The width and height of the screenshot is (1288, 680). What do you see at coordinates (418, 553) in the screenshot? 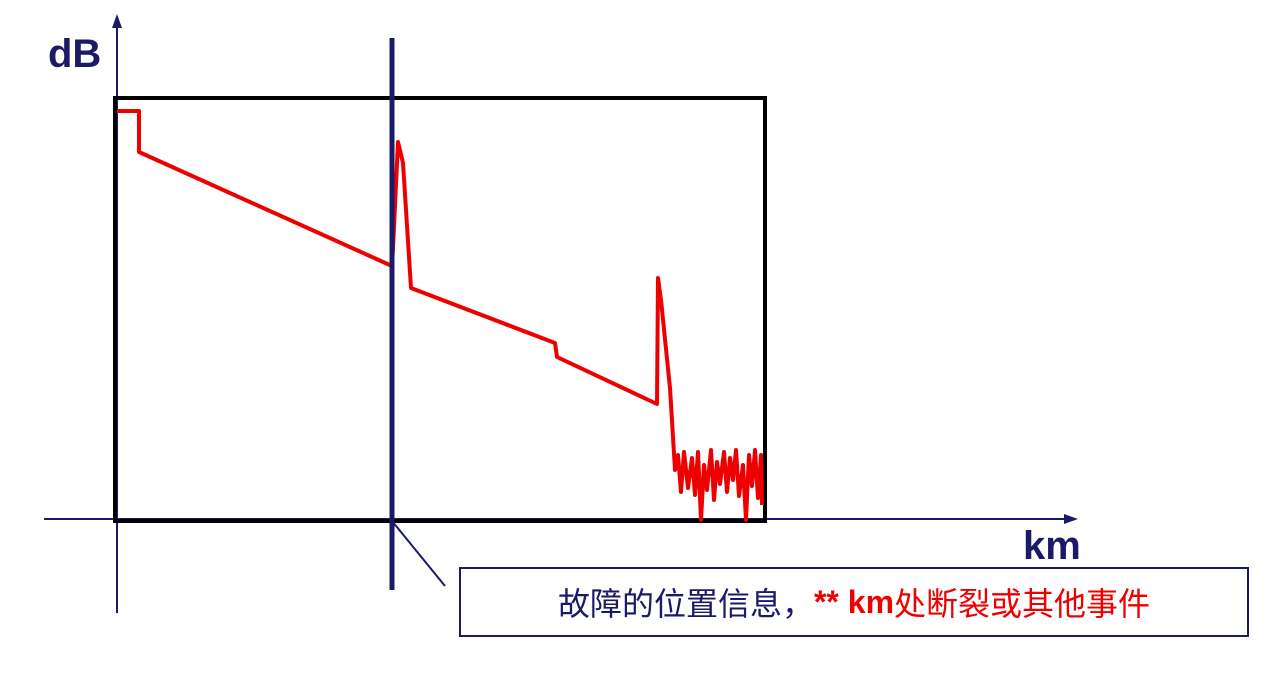
I see `callout-leader-line` at bounding box center [418, 553].